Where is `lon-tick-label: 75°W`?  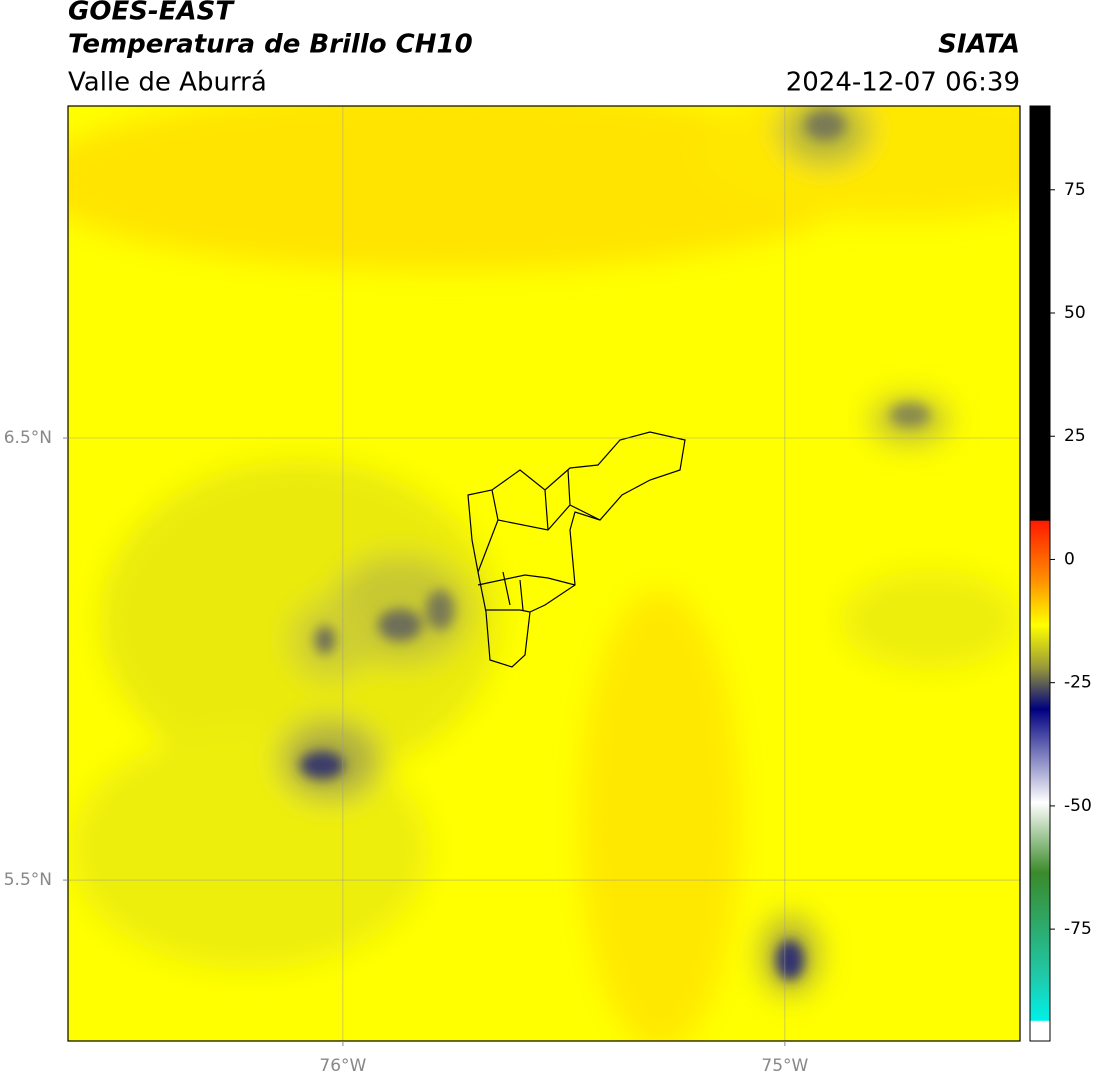 lon-tick-label: 75°W is located at coordinates (784, 1066).